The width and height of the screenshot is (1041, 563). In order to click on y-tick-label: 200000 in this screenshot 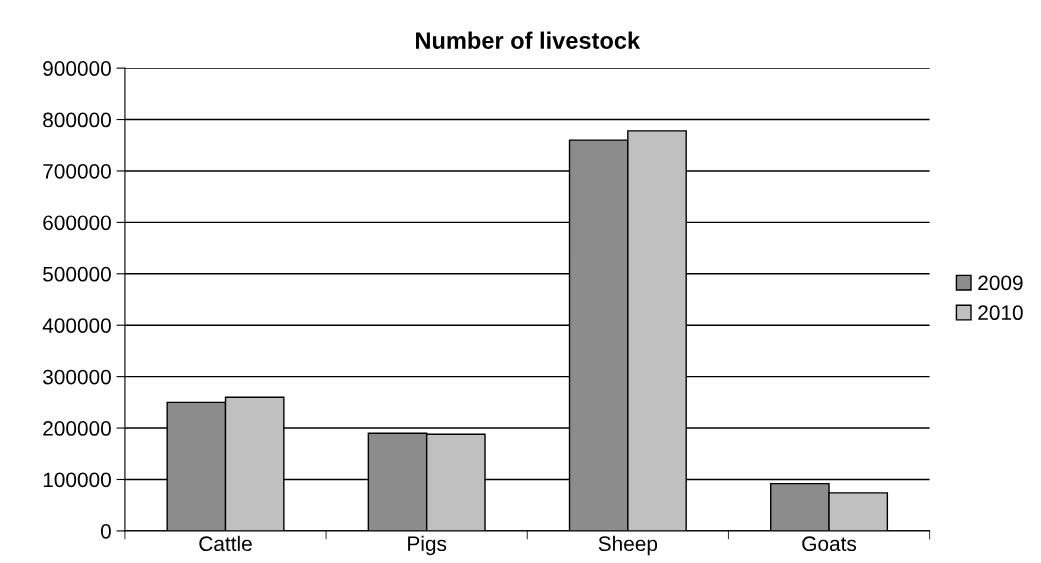, I will do `click(77, 428)`.